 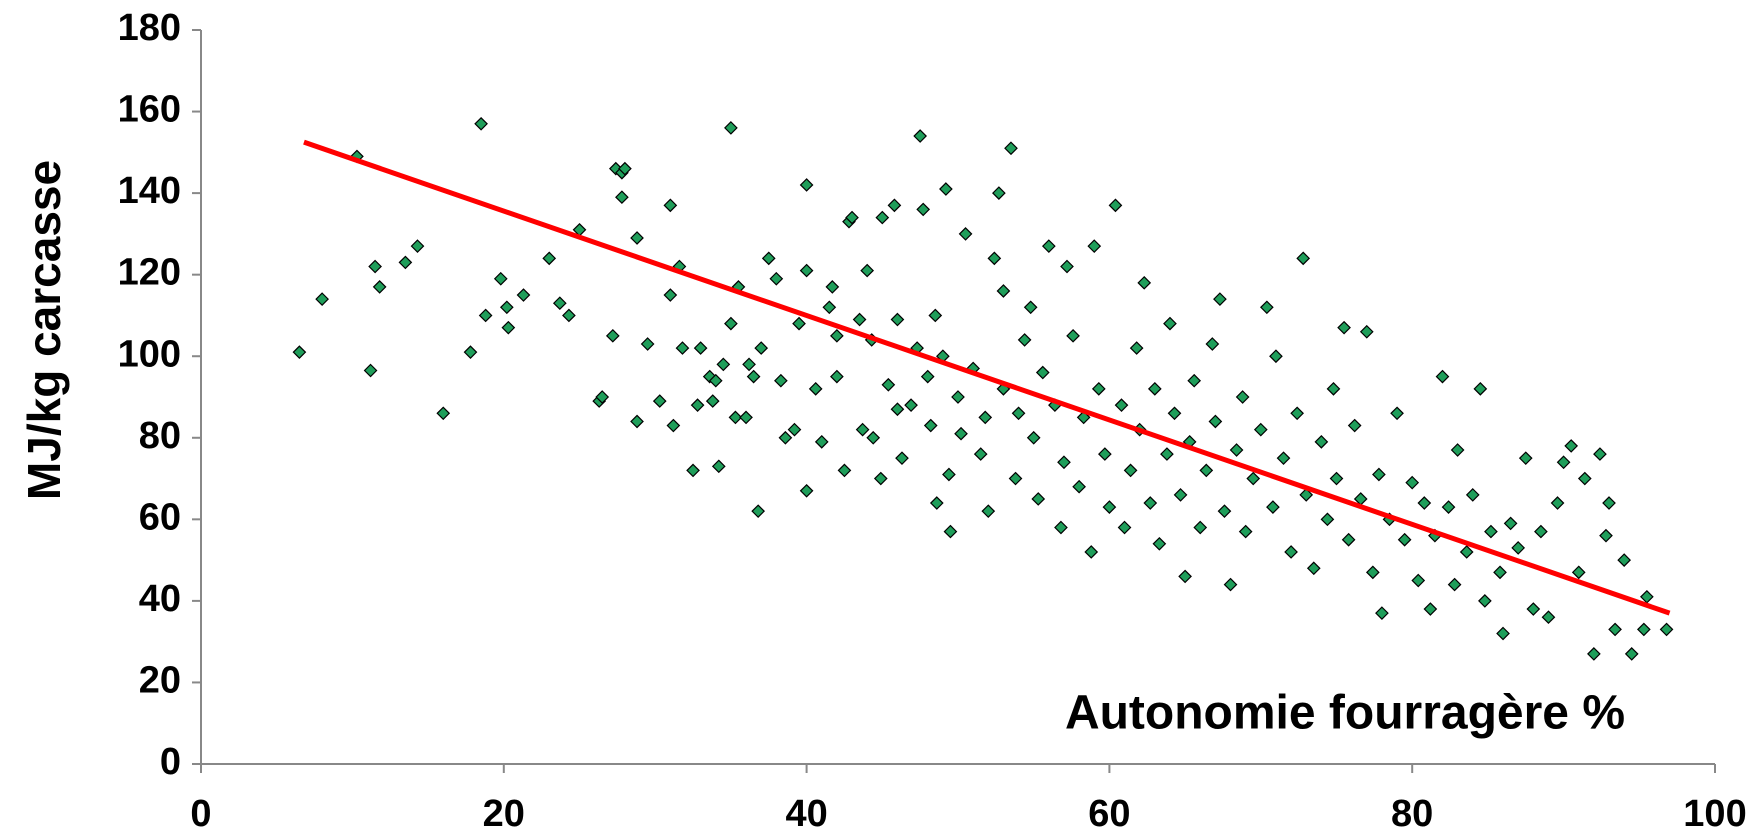 What do you see at coordinates (160, 436) in the screenshot?
I see `y-tick-label: 80` at bounding box center [160, 436].